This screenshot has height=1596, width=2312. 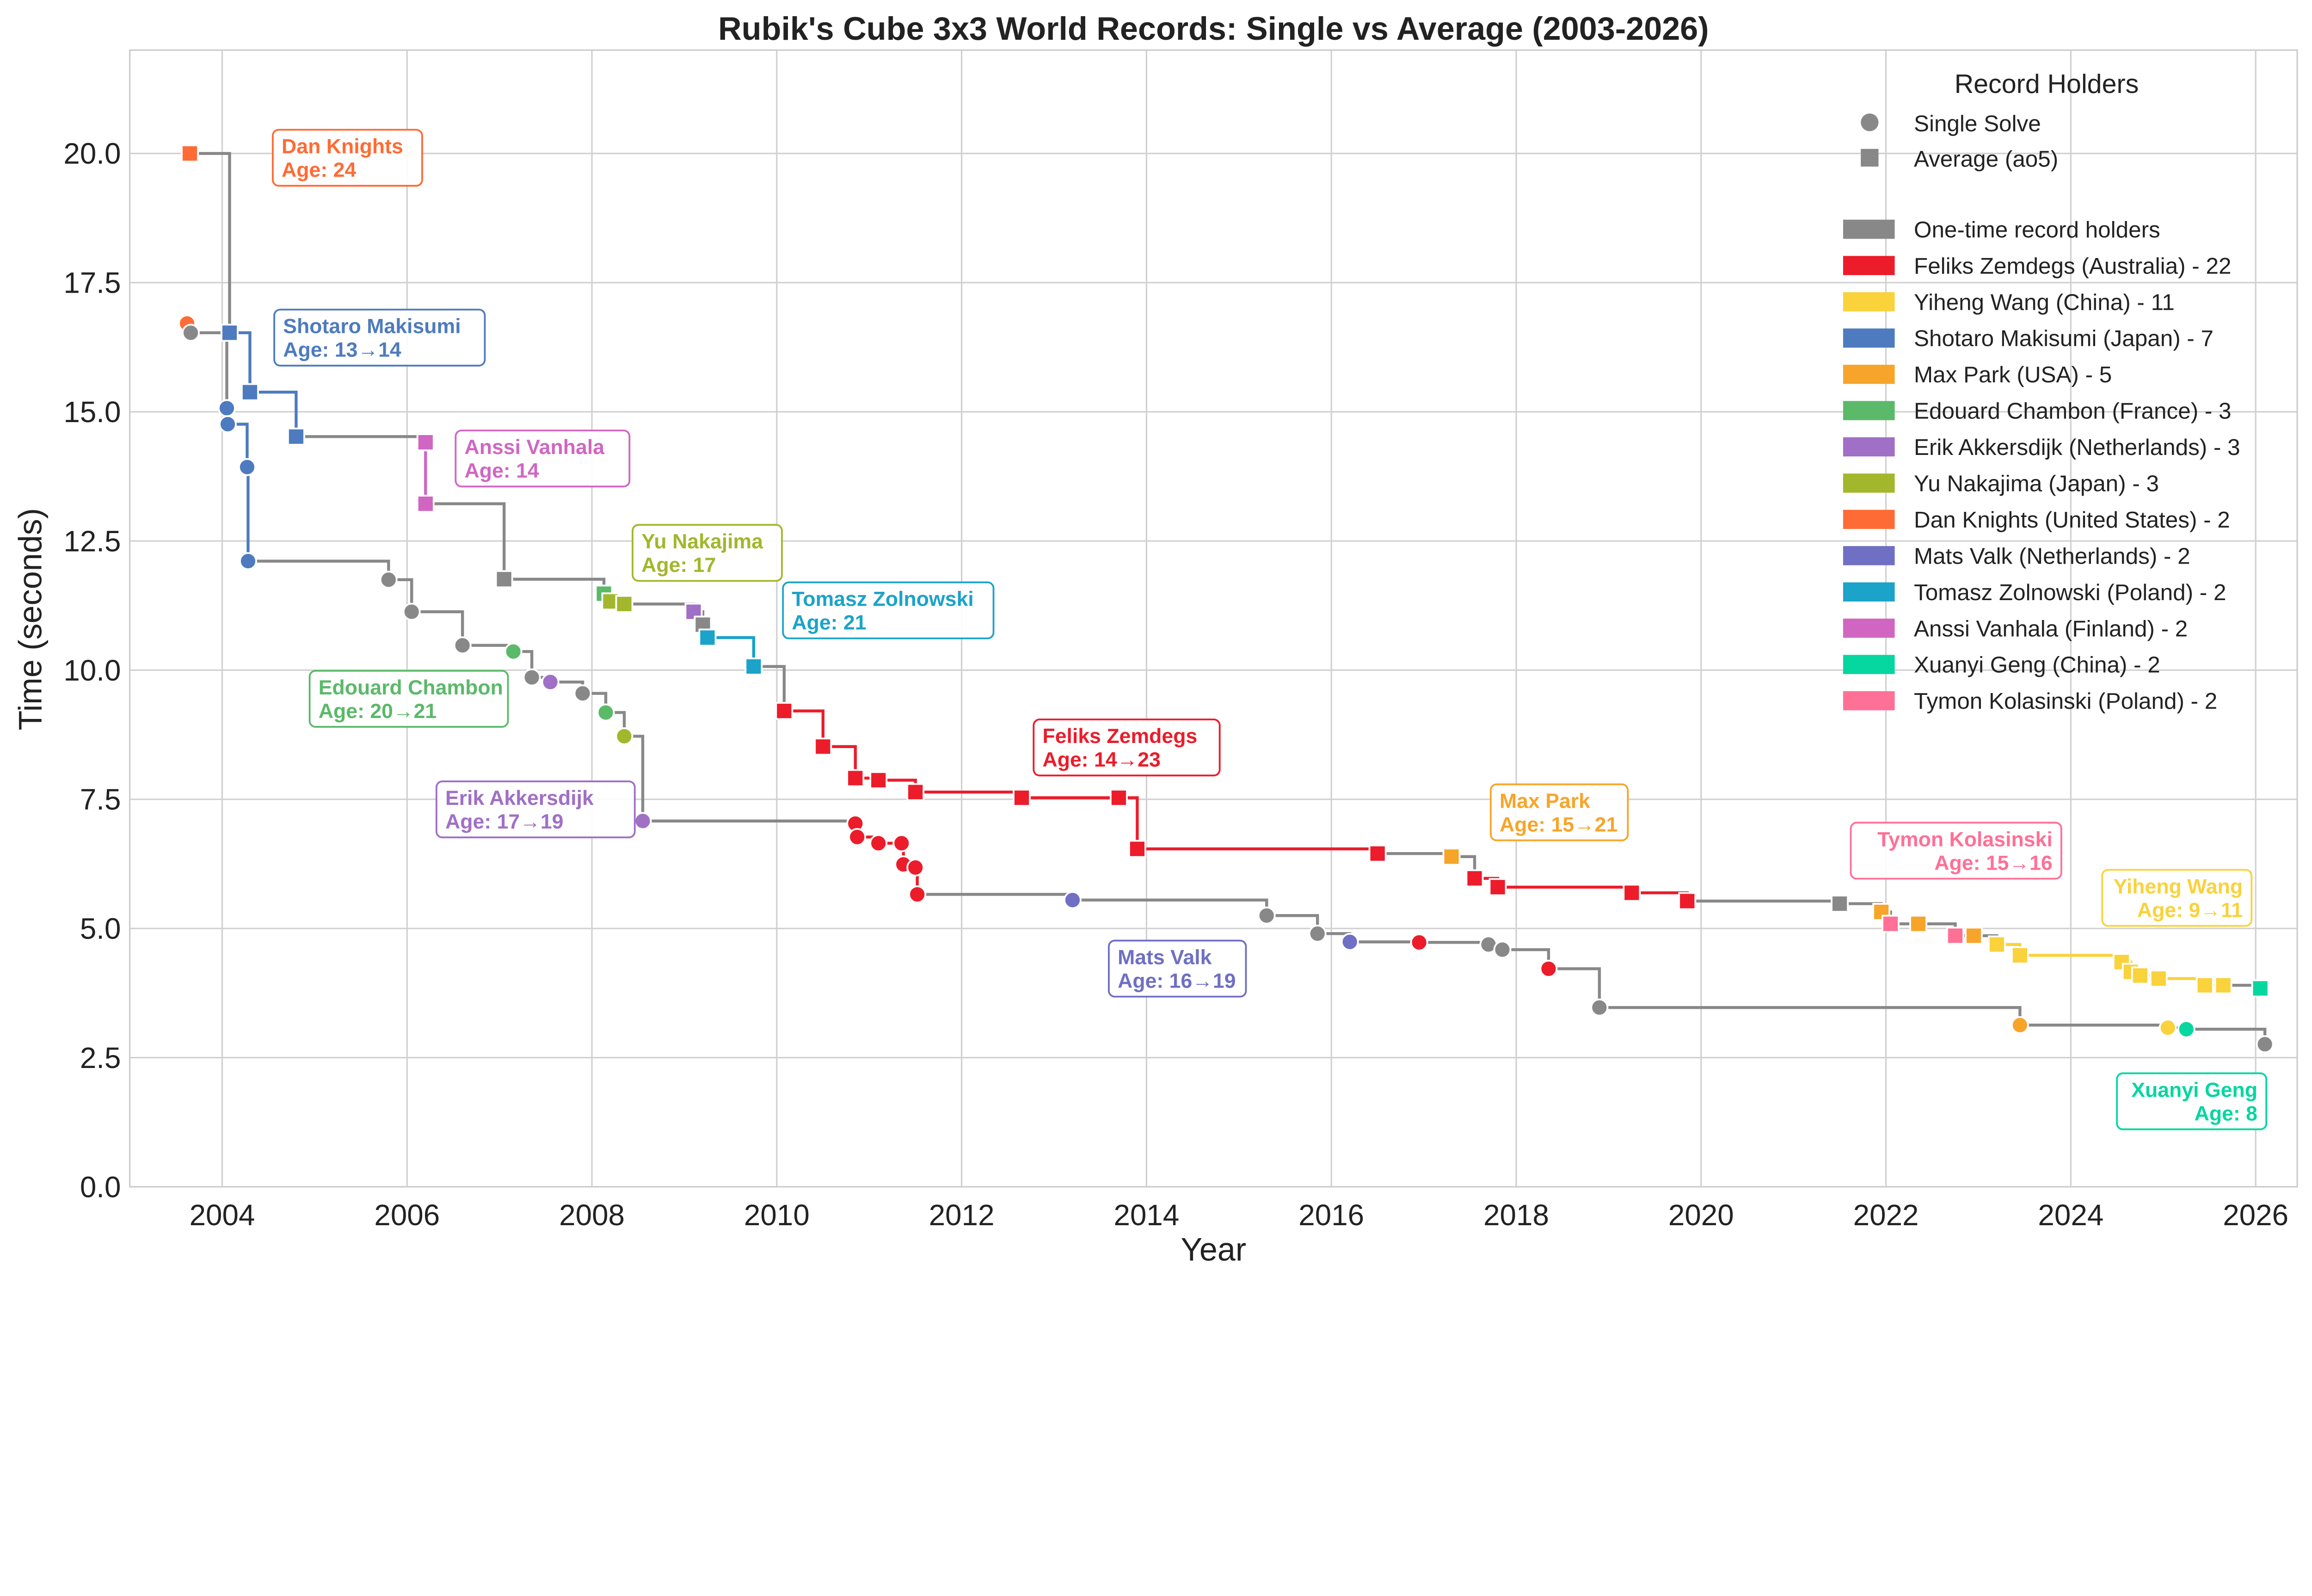 What do you see at coordinates (2070, 1215) in the screenshot?
I see `x-tick-label: 2024` at bounding box center [2070, 1215].